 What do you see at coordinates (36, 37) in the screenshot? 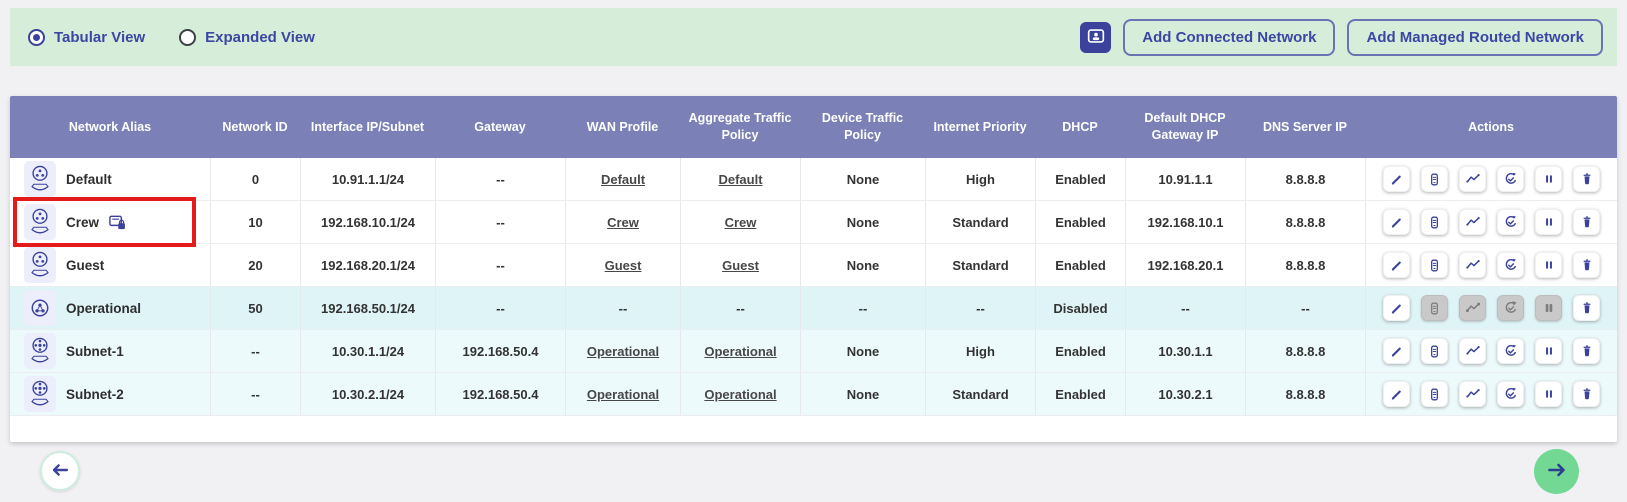
I see `radio-selected-icon` at bounding box center [36, 37].